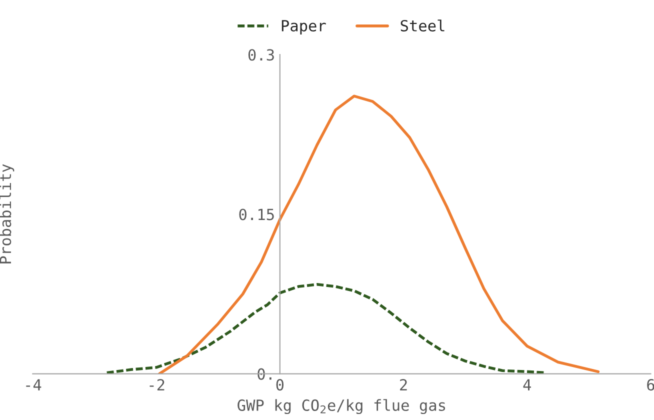 This screenshot has height=420, width=654. I want to click on x-tick-label: 4, so click(527, 384).